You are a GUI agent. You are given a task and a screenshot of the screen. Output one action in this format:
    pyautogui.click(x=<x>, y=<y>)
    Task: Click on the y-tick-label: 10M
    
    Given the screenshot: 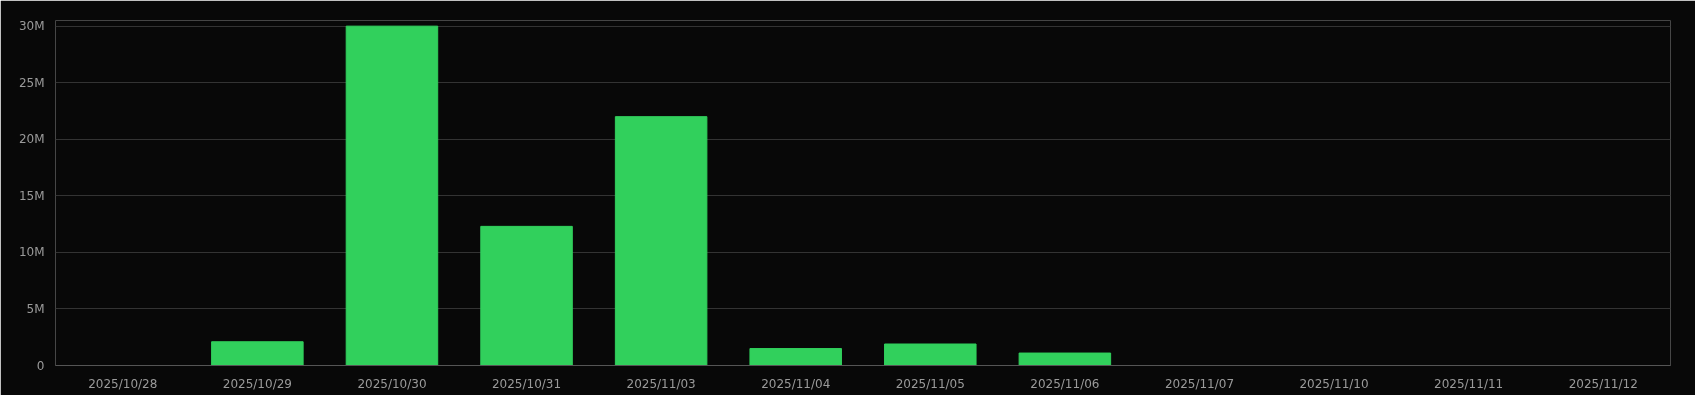 What is the action you would take?
    pyautogui.click(x=31, y=252)
    